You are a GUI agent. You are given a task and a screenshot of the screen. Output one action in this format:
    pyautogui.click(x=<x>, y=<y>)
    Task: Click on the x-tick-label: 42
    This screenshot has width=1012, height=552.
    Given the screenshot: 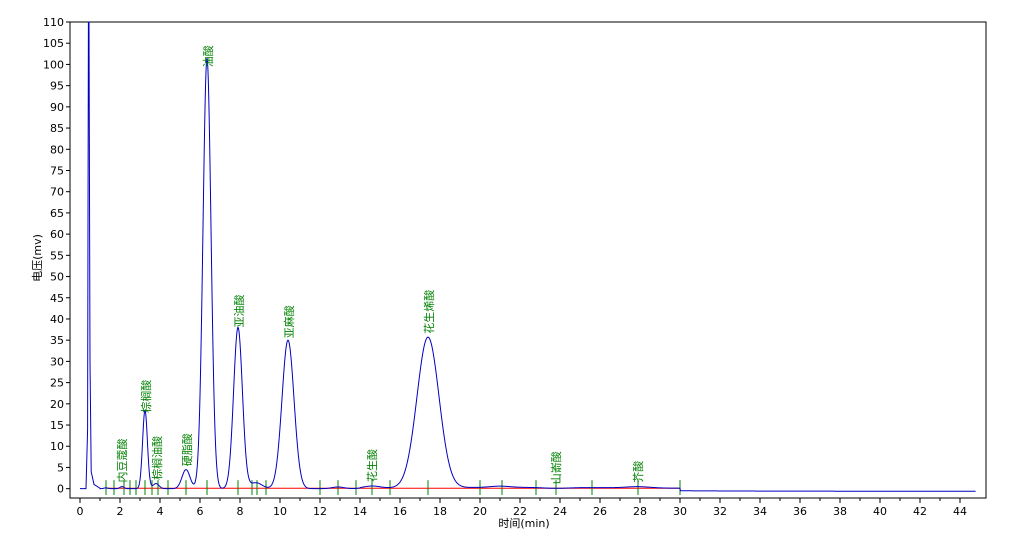 What is the action you would take?
    pyautogui.click(x=920, y=511)
    